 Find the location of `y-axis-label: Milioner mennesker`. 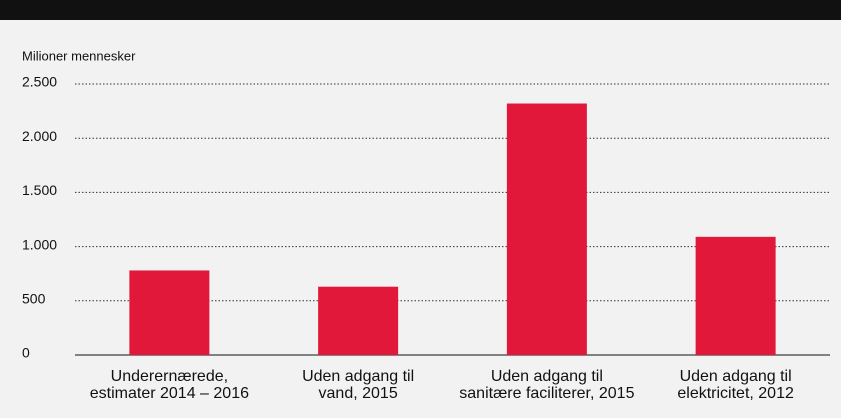

y-axis-label: Milioner mennesker is located at coordinates (79, 55).